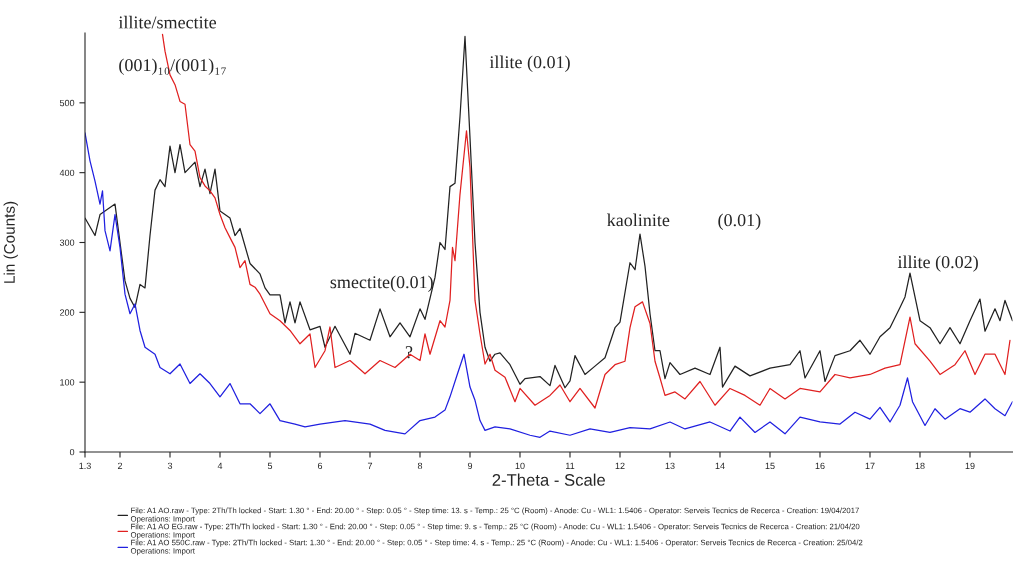  What do you see at coordinates (67, 242) in the screenshot?
I see `y-tick-label: 300` at bounding box center [67, 242].